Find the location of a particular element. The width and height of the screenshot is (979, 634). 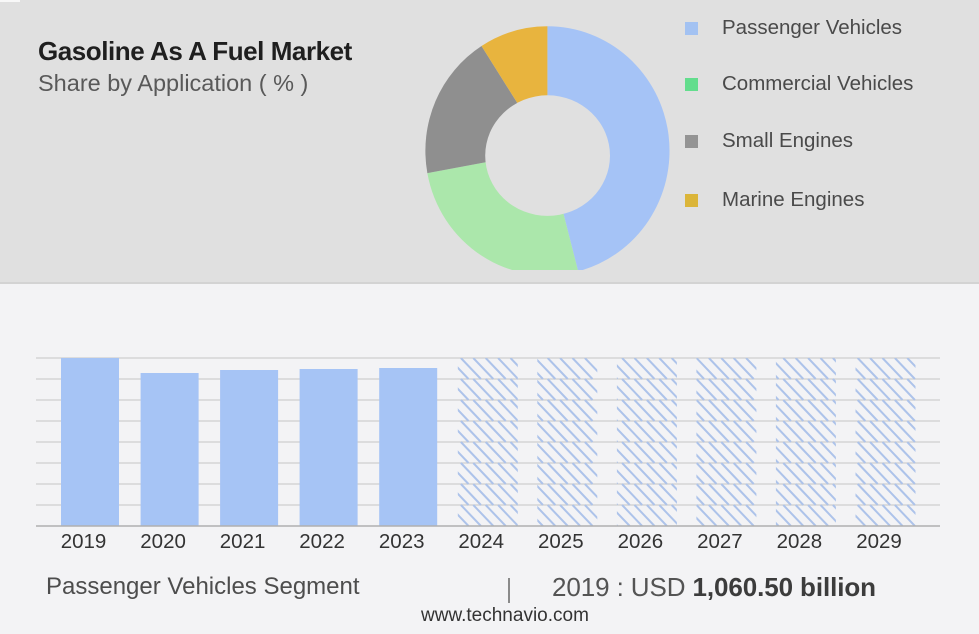

svg-text: 2022 is located at coordinates (322, 541).